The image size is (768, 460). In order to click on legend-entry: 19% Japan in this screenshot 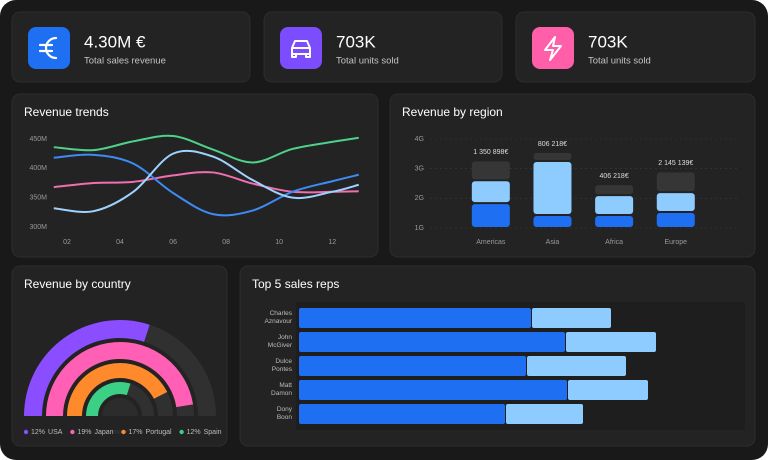, I will do `click(95, 432)`.